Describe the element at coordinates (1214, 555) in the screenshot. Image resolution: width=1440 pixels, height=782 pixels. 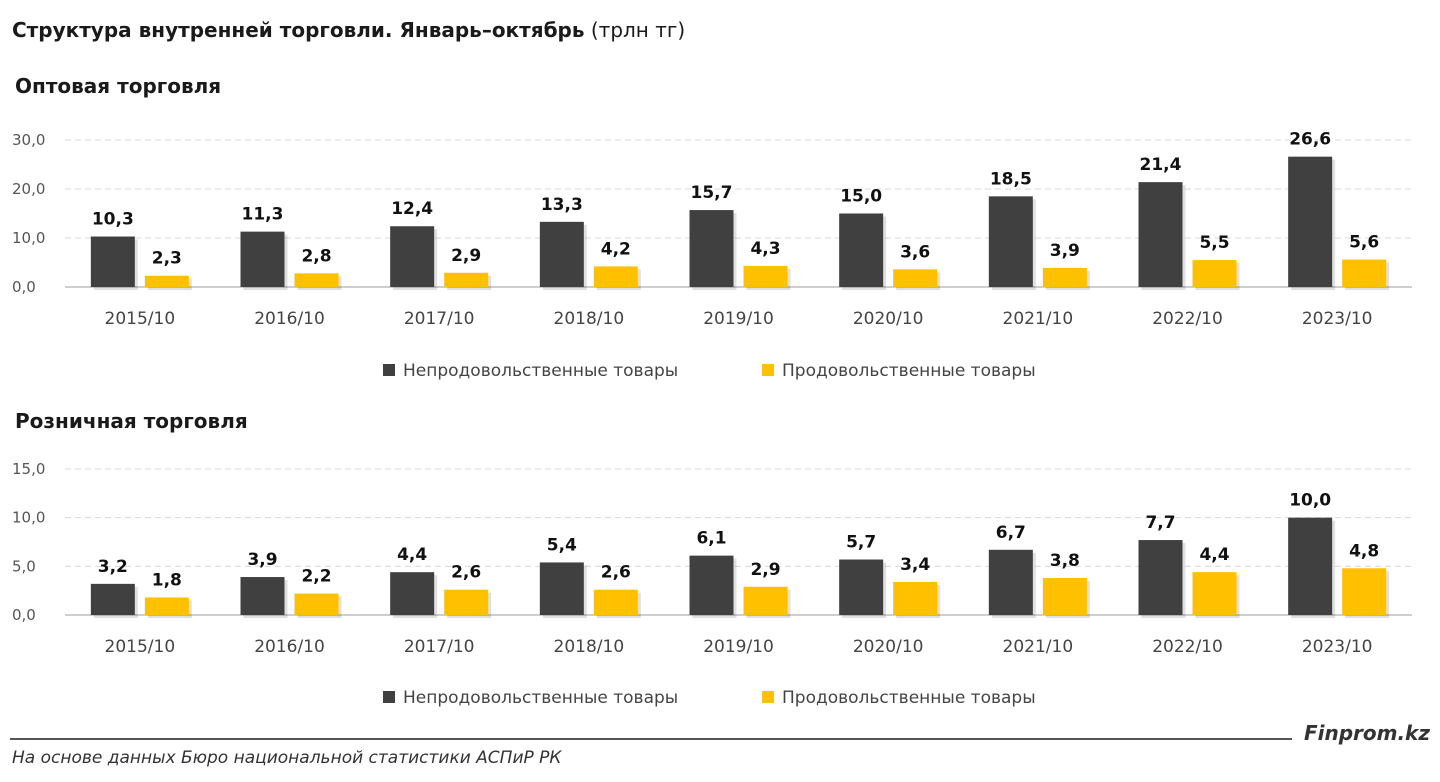
I see `data-label-food: 4,4` at that location.